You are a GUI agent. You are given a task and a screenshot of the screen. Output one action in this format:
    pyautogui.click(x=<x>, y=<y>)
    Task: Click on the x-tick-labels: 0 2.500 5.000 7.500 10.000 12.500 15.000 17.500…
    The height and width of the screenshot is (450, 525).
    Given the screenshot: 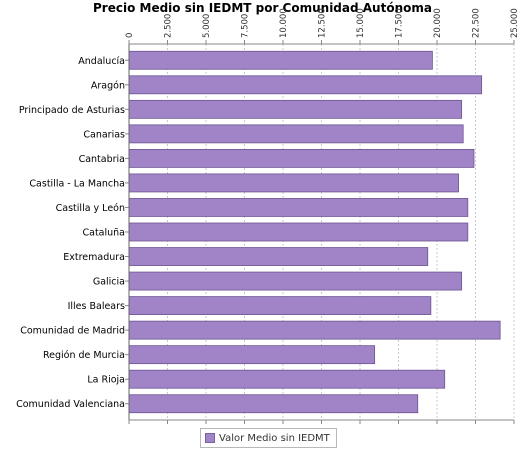 What is the action you would take?
    pyautogui.click(x=322, y=23)
    